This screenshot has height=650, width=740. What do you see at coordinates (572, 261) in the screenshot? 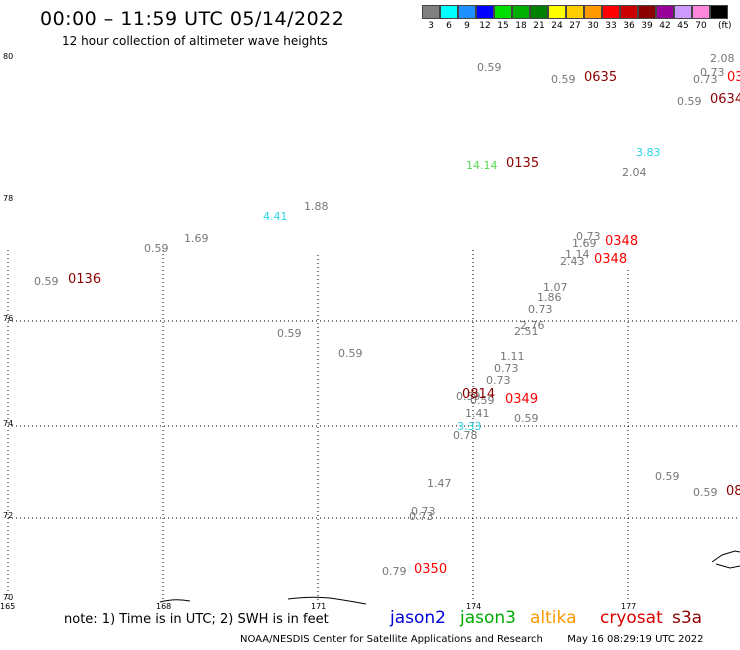
I see `wave-height-label: 2.43` at bounding box center [572, 261].